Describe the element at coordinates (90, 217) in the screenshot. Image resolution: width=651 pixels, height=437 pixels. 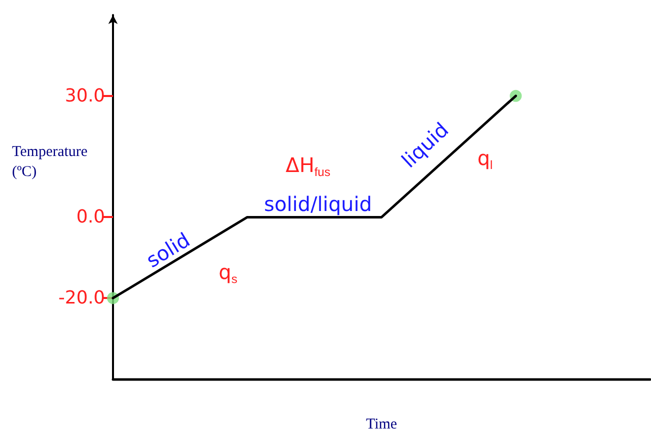
I see `y-tick-label: 0.0` at that location.